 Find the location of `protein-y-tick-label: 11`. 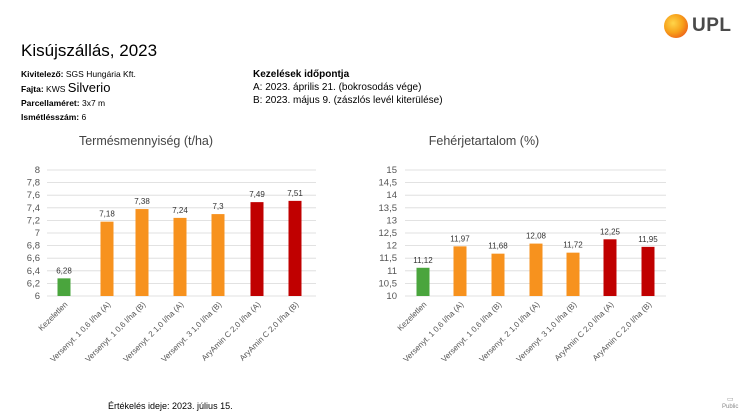

protein-y-tick-label: 11 is located at coordinates (392, 271).